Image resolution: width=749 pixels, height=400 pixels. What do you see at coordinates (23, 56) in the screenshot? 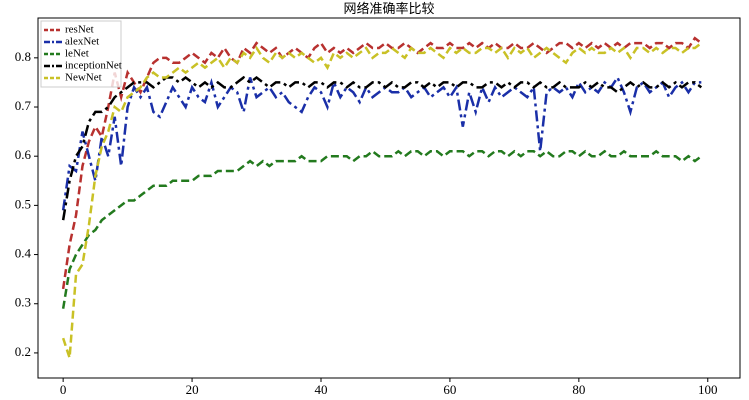
I see `y-tick-label: 0.8` at bounding box center [23, 56].